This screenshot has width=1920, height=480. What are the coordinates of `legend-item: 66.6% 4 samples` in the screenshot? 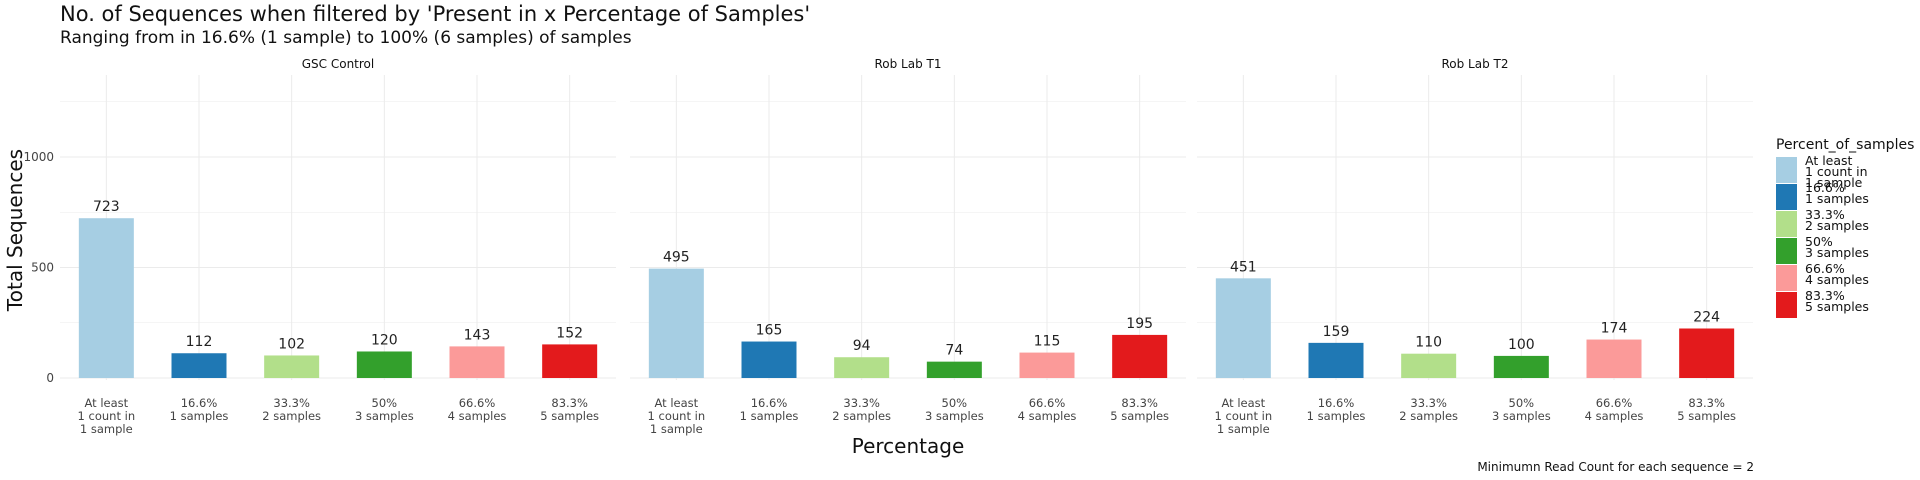 It's located at (1845, 276).